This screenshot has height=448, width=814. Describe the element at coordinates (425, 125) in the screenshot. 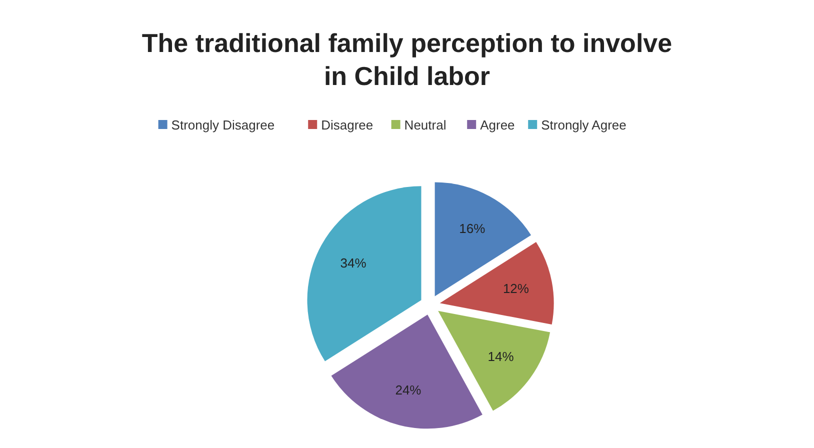

I see `legend-label: Neutral` at that location.